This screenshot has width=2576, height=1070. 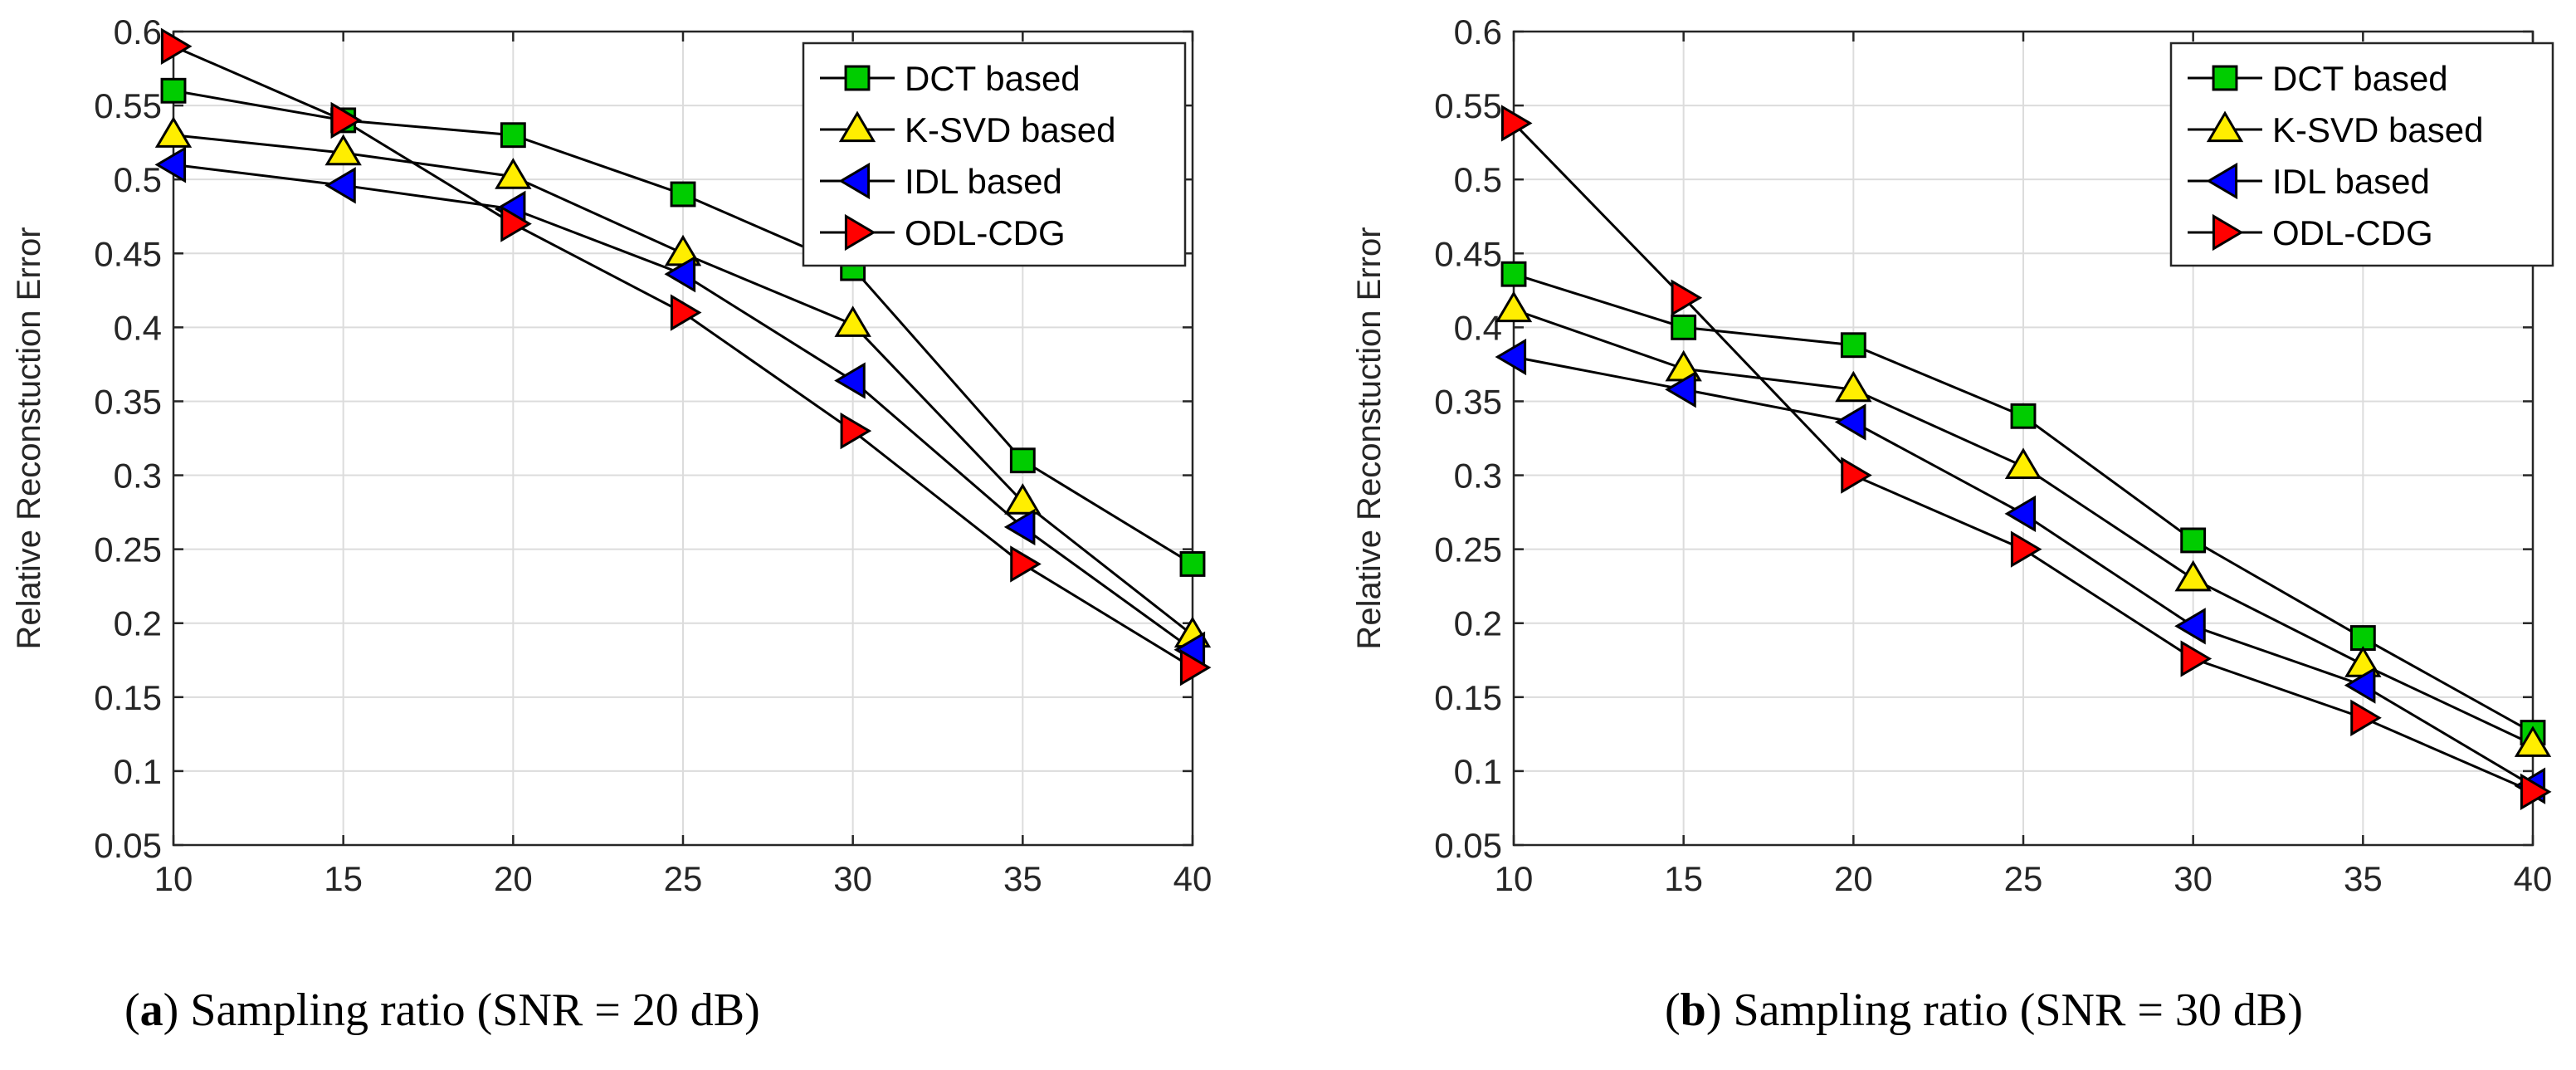 What do you see at coordinates (152, 1010) in the screenshot?
I see `caption-letter: a` at bounding box center [152, 1010].